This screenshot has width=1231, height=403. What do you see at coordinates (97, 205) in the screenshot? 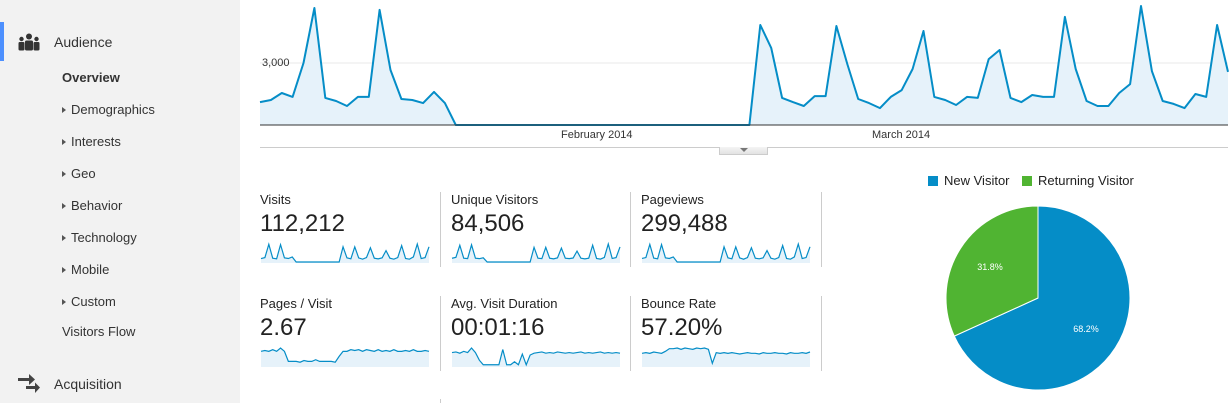
I see `sidebar-item-label: Behavior` at bounding box center [97, 205].